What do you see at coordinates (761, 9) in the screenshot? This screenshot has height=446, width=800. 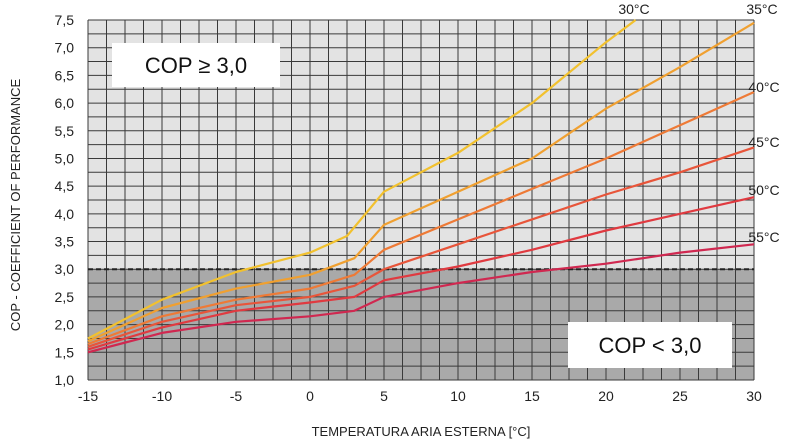 I see `series-label-35c: 35°C` at bounding box center [761, 9].